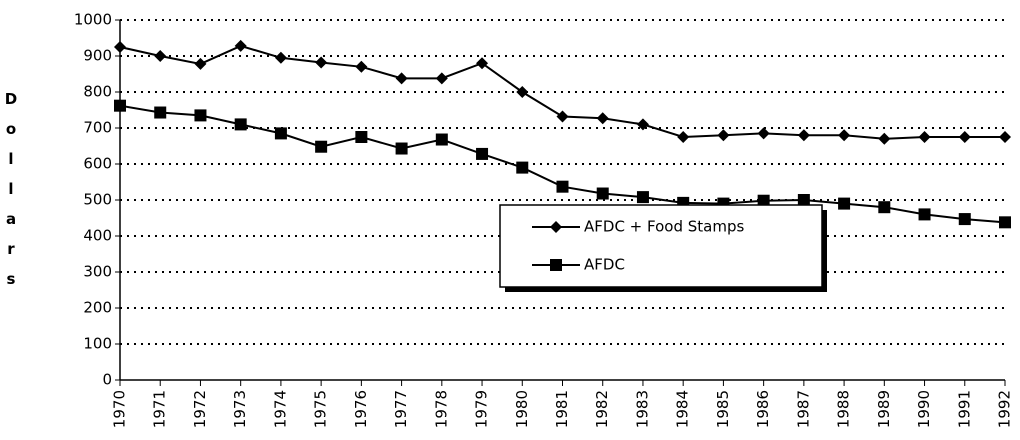 This screenshot has height=440, width=1020. Describe the element at coordinates (401, 409) in the screenshot. I see `x-tick-label: 1977` at that location.